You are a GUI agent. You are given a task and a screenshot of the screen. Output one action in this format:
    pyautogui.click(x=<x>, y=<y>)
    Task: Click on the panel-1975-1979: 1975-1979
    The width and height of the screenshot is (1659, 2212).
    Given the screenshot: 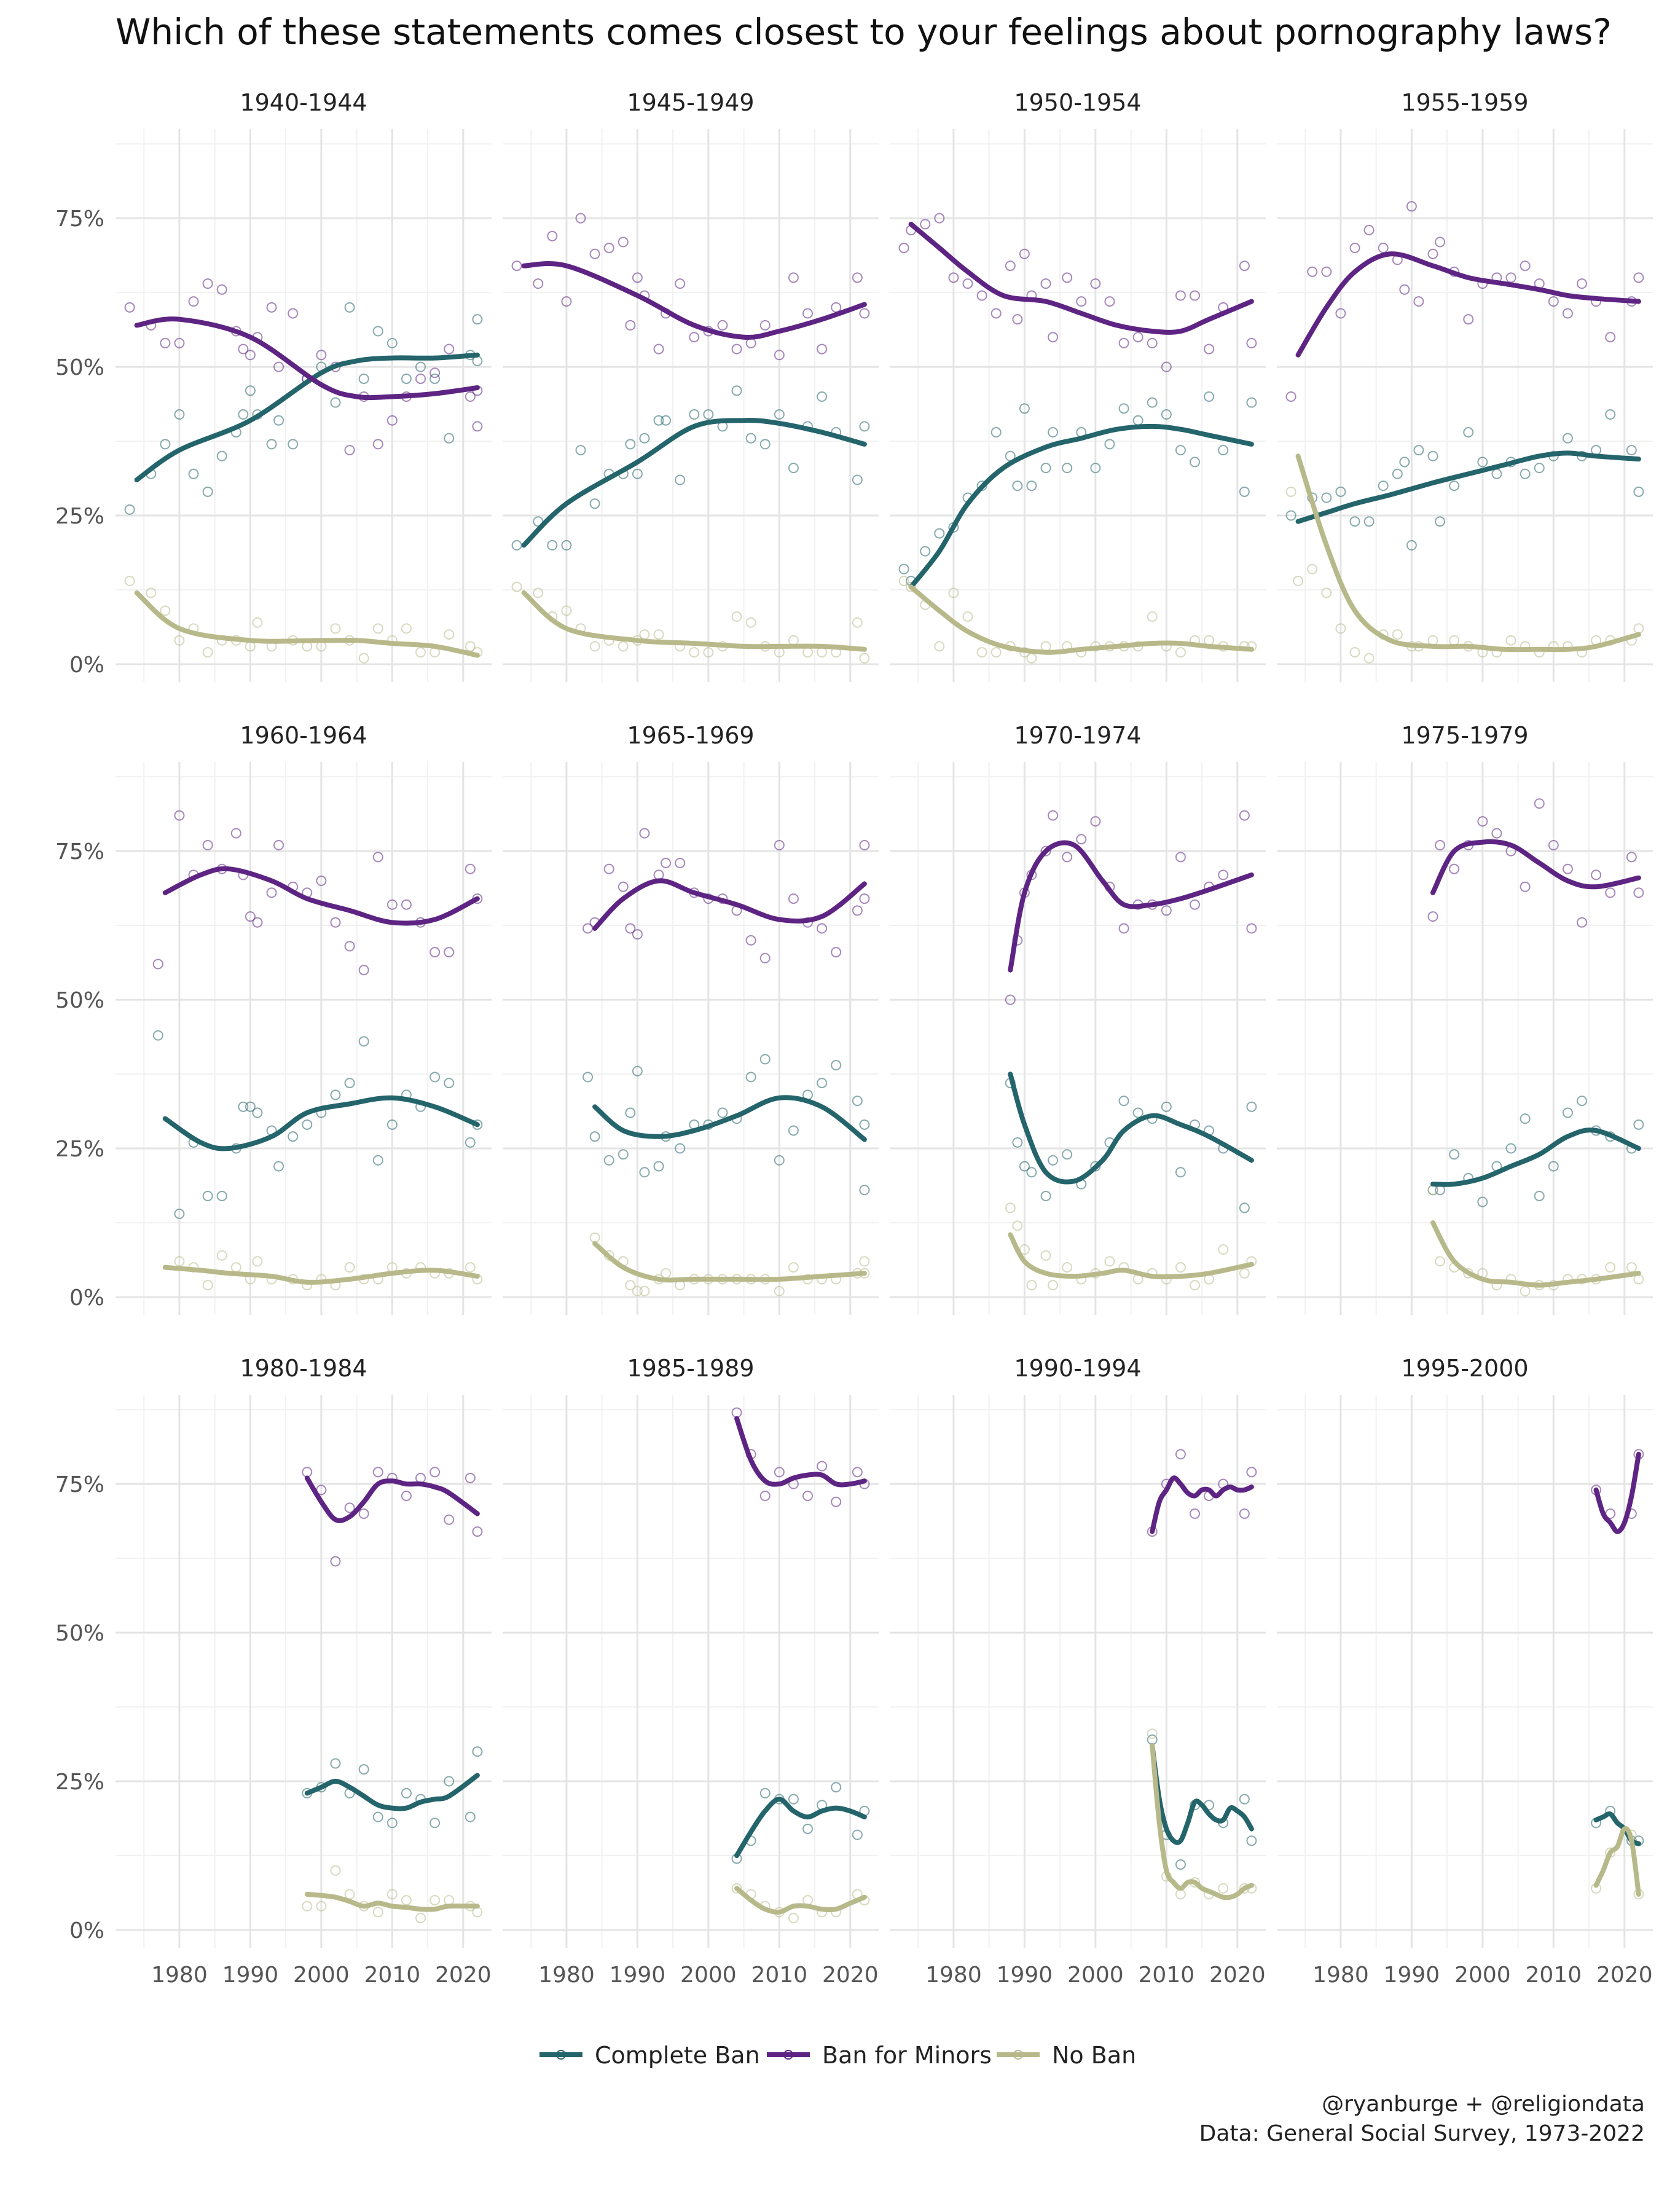 What is the action you would take?
    pyautogui.click(x=1465, y=1018)
    